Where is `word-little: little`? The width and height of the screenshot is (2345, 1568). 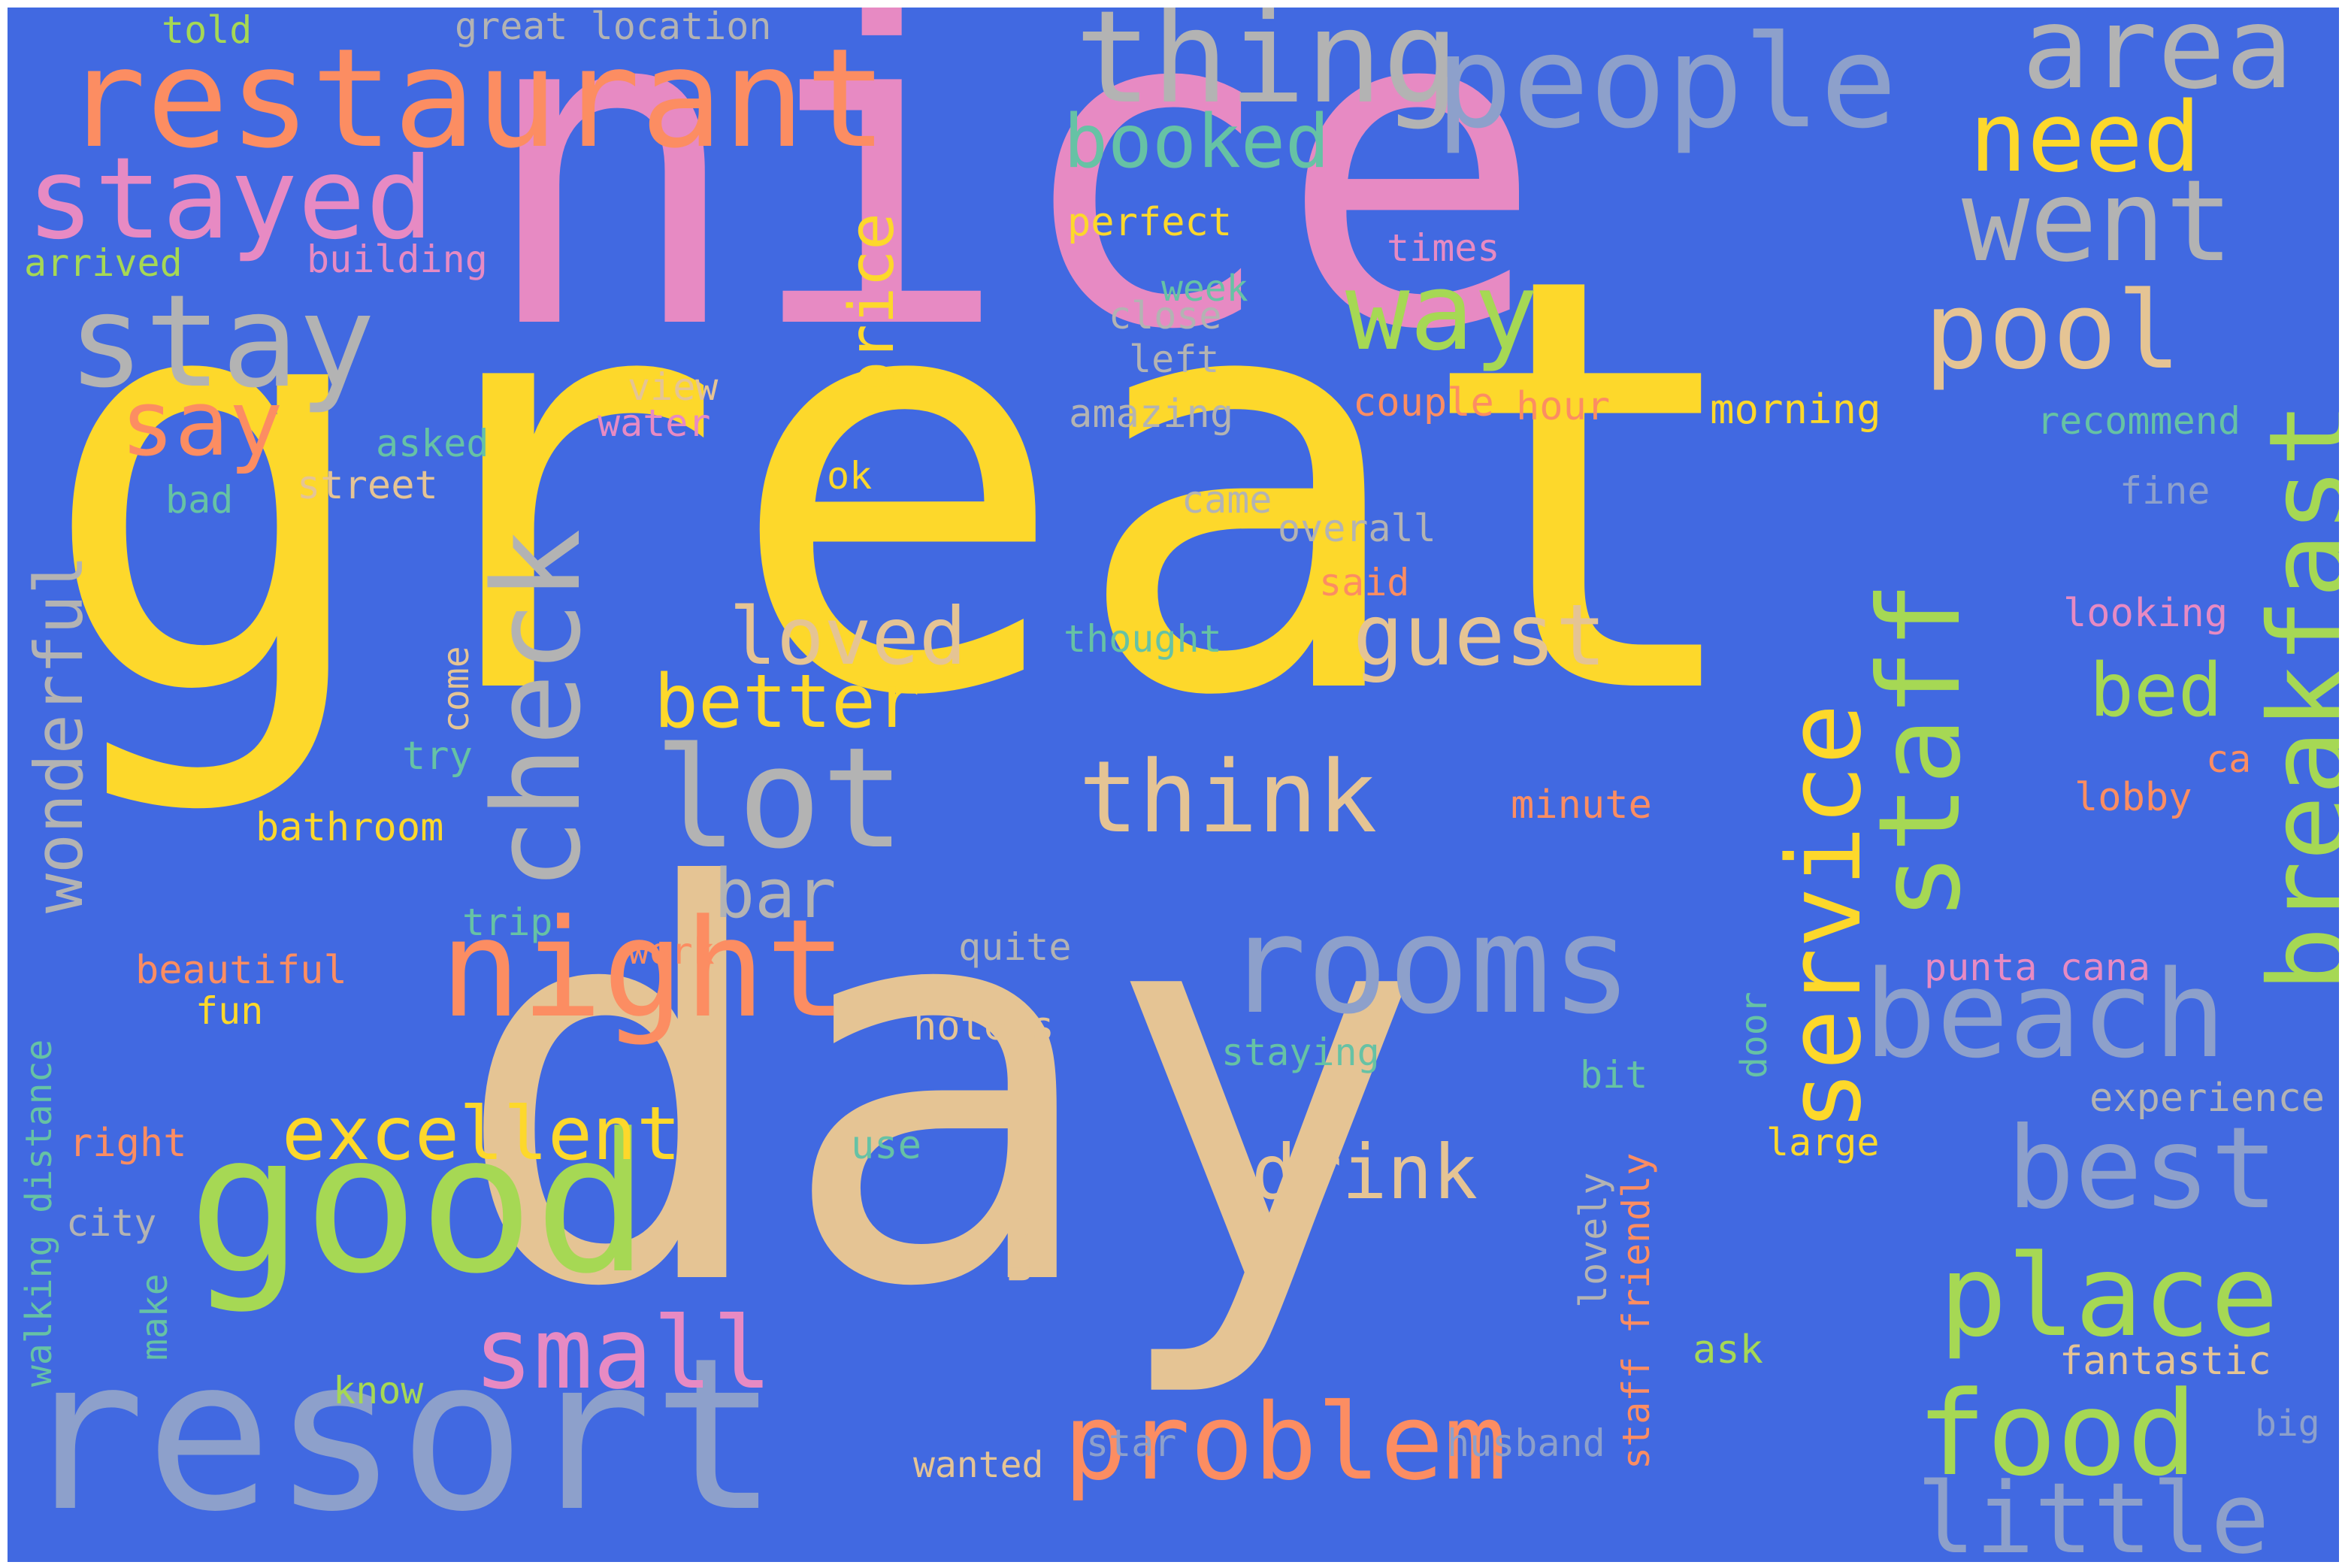 word-little: little is located at coordinates (2093, 1511).